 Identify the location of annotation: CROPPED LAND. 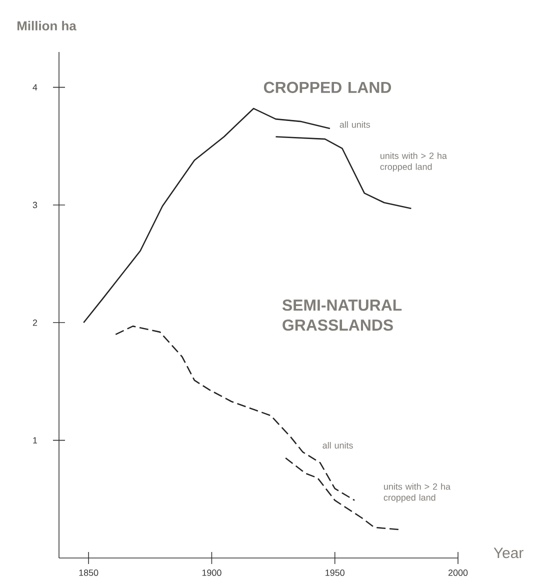
(328, 88).